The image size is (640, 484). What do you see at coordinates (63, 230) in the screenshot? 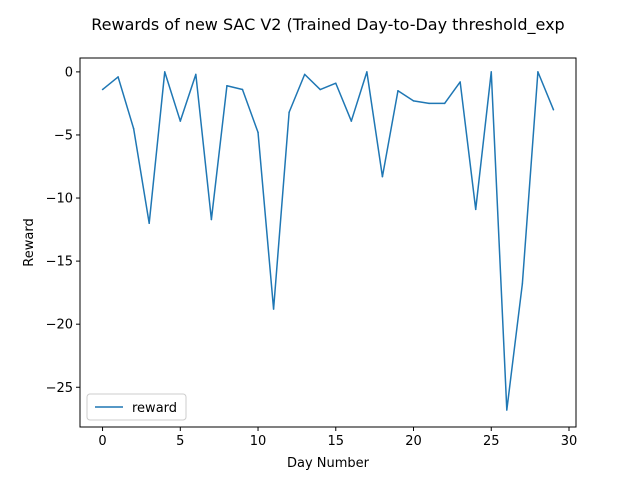
I see `y-axis: 0 −5 −10 −15 −20 −25` at bounding box center [63, 230].